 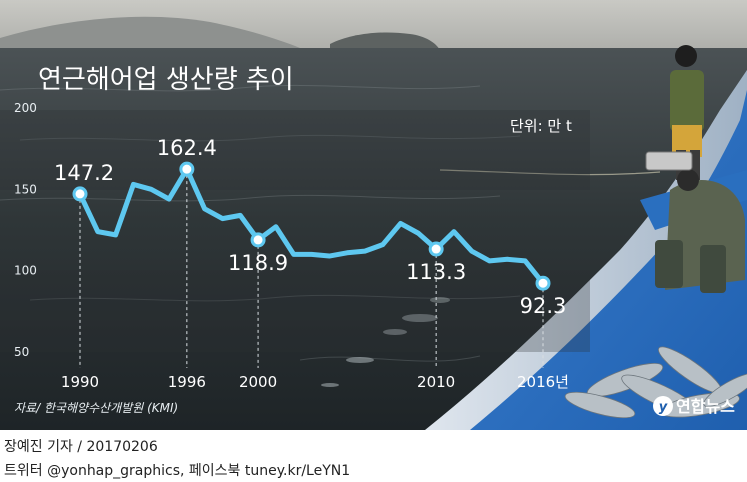 What do you see at coordinates (541, 126) in the screenshot?
I see `chart-unit: 단위: 만 t` at bounding box center [541, 126].